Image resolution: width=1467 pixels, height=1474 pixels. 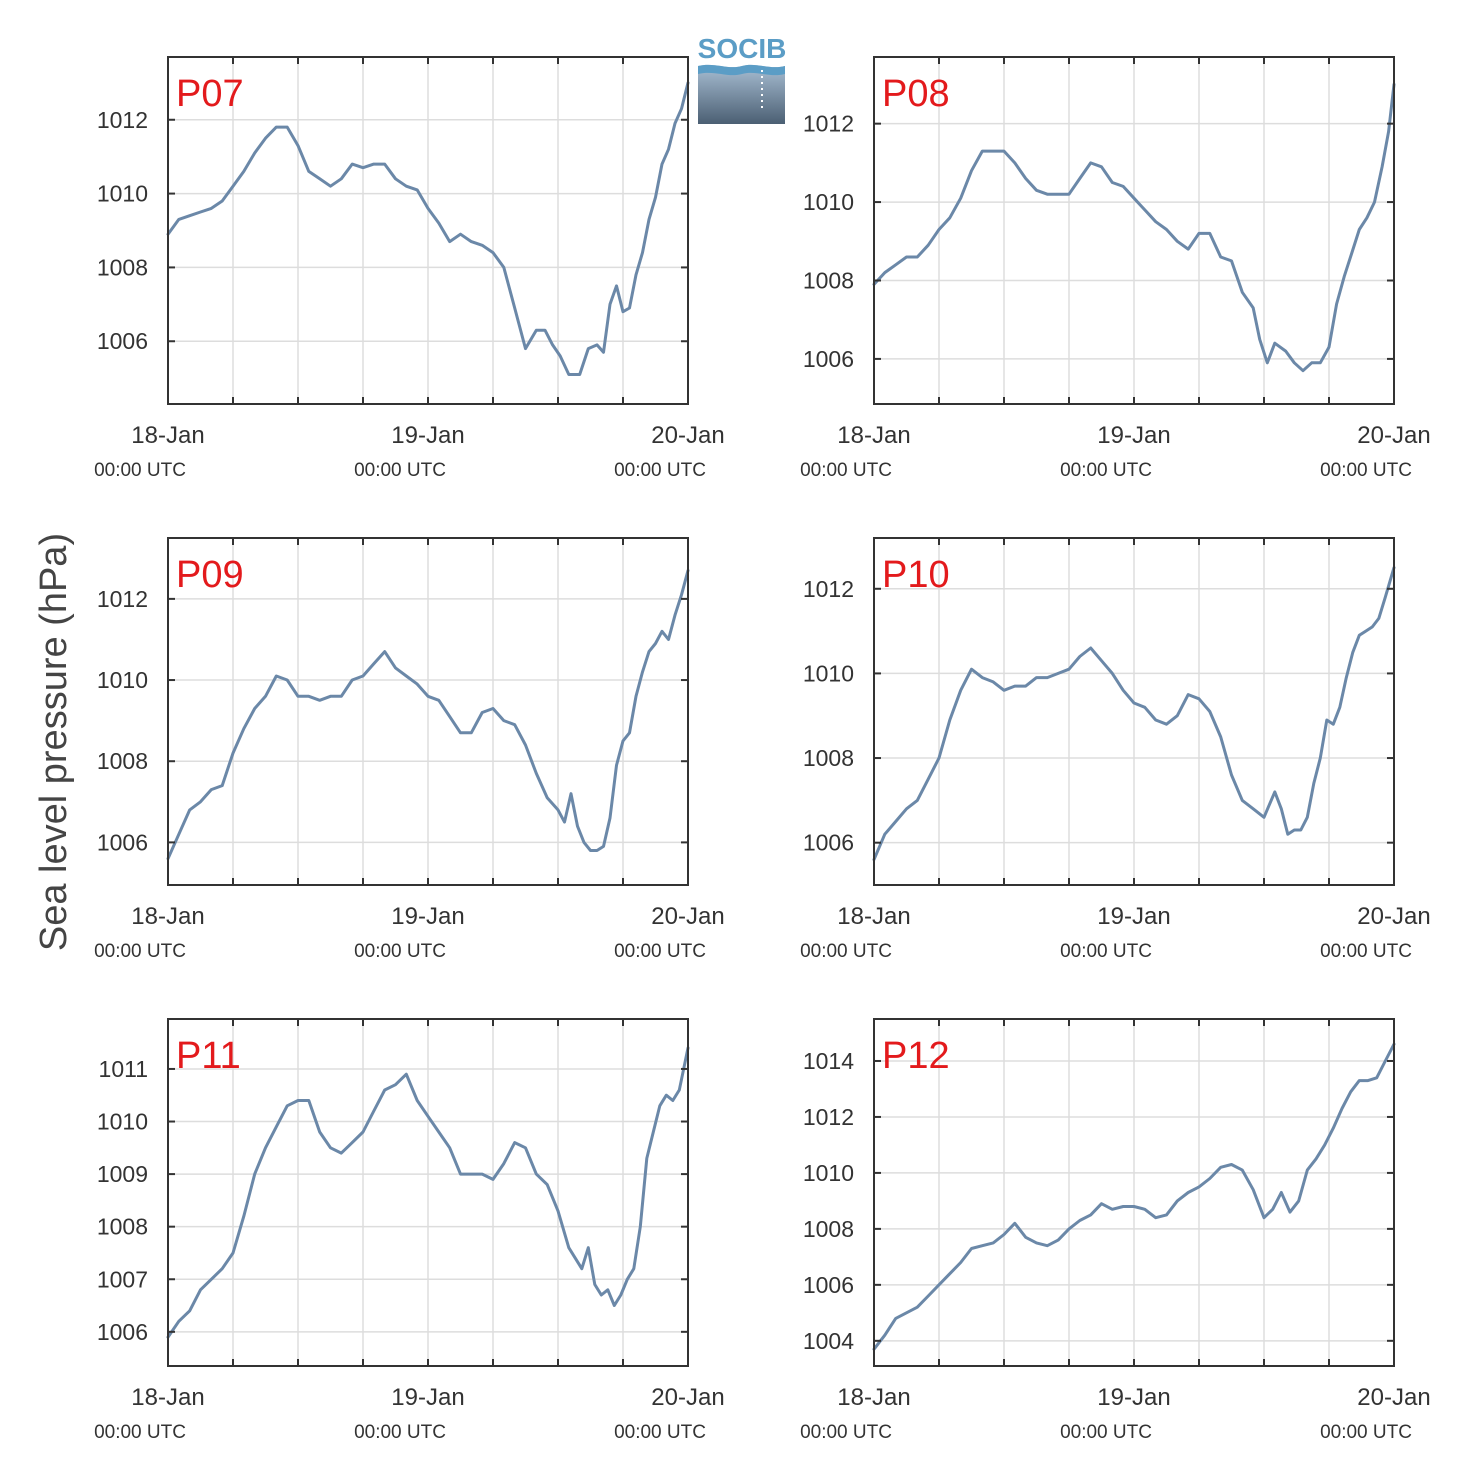 I want to click on y-tick-label: 1011, so click(x=123, y=1069).